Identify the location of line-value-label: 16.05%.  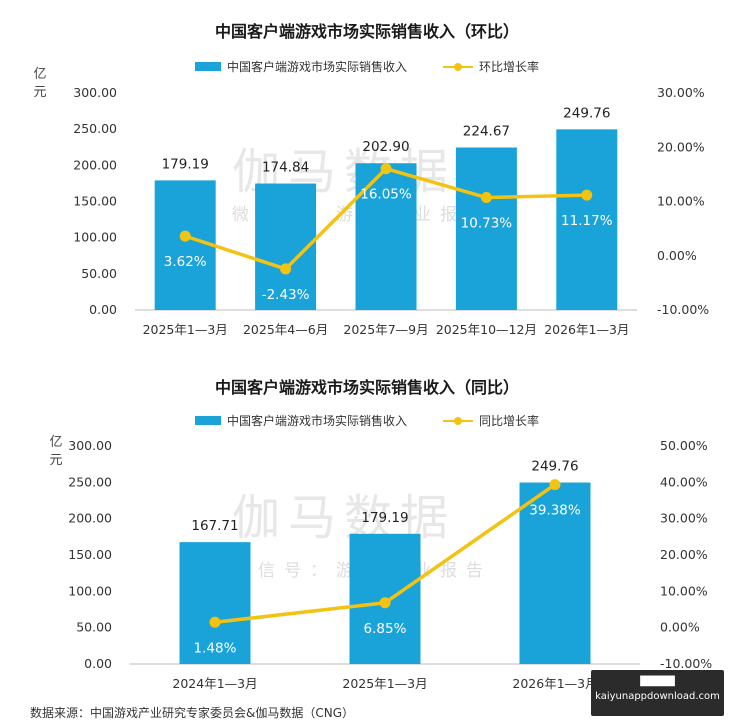
(386, 195).